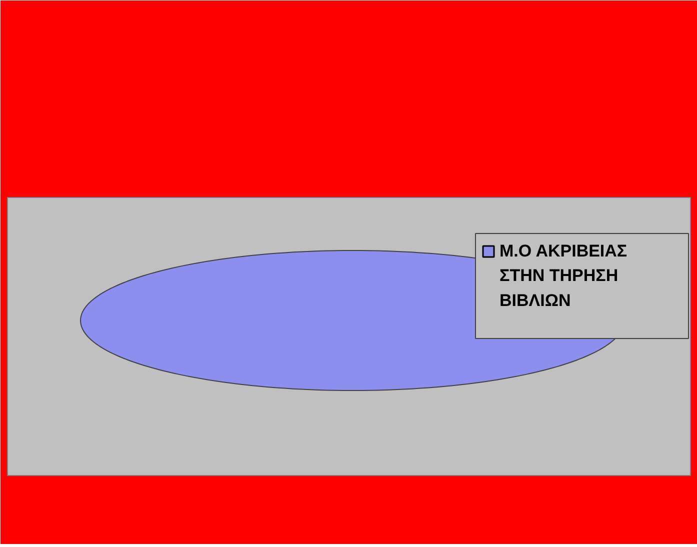 The image size is (697, 547). What do you see at coordinates (564, 276) in the screenshot?
I see `legend-label: Μ.Ο ΑΚΡΙΒΕΙΑΣ ΣΤΗΝ ΤΗΡΗΣΗ ΒΙΒΛΙΩΝ` at bounding box center [564, 276].